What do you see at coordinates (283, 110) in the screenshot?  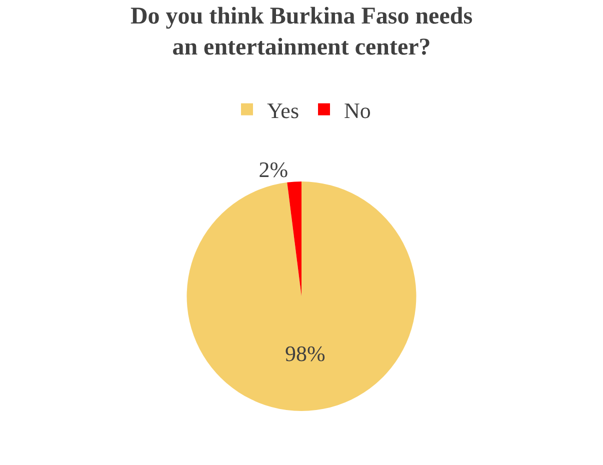 I see `legend-label: Yes` at bounding box center [283, 110].